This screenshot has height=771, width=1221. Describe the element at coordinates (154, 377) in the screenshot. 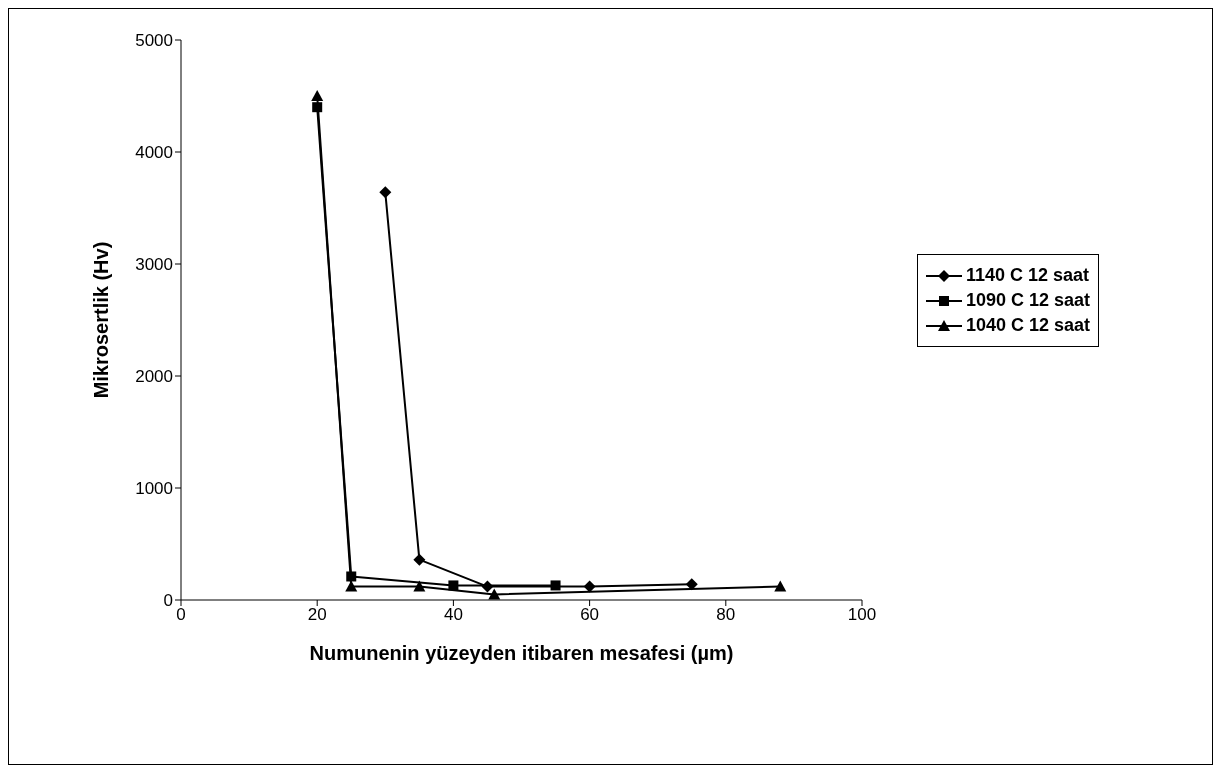

I see `y-tick-label: 2000` at that location.